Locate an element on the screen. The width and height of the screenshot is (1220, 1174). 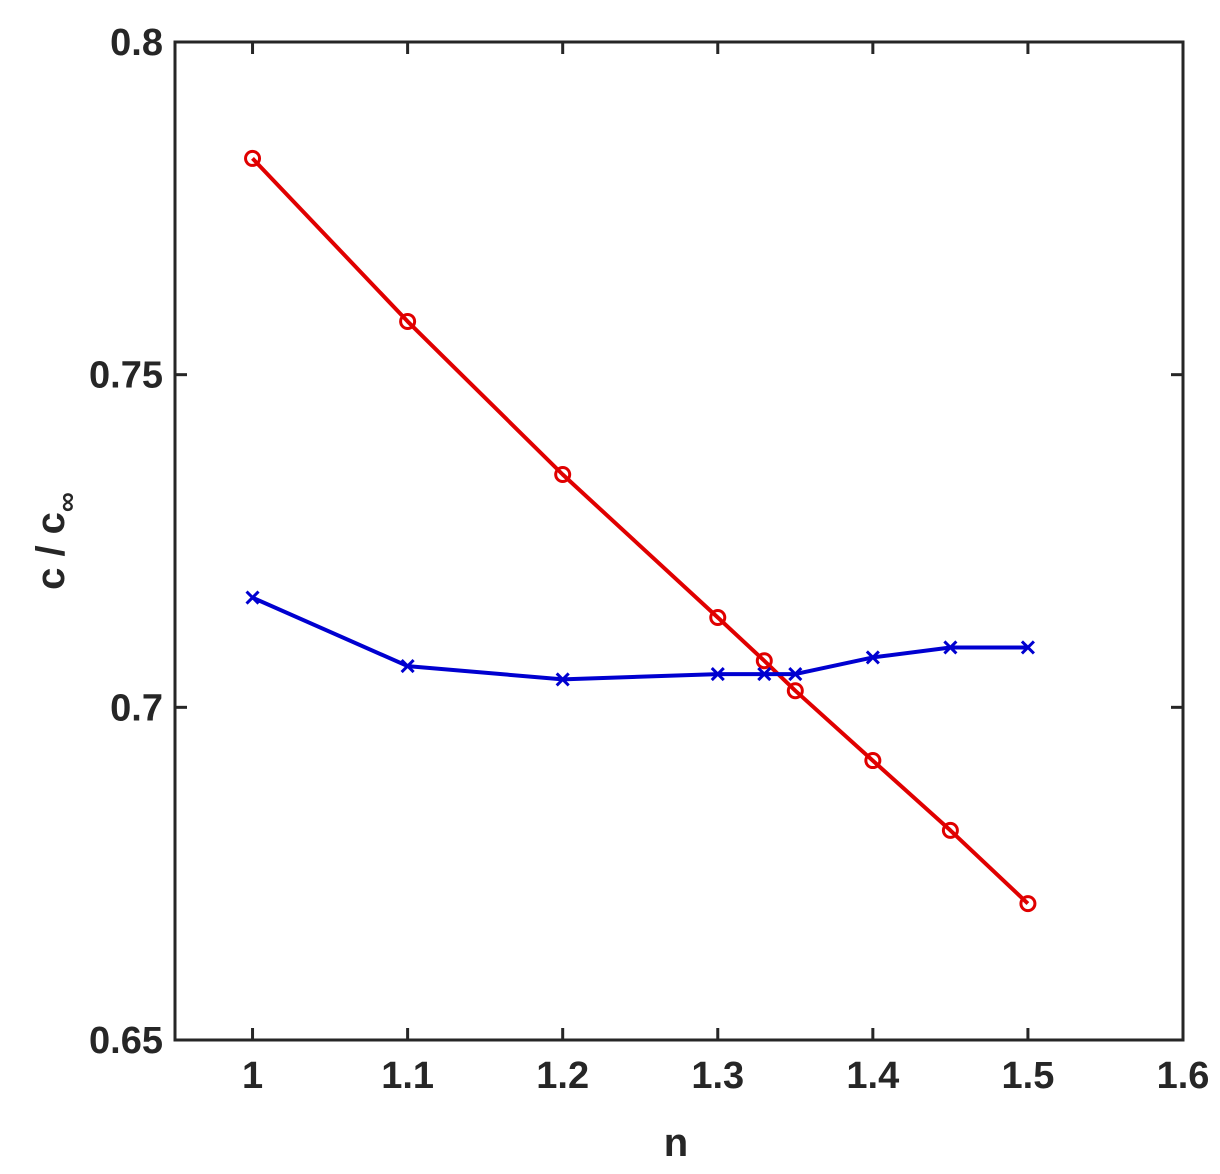
x-tick-label: 1.3 is located at coordinates (717, 1076).